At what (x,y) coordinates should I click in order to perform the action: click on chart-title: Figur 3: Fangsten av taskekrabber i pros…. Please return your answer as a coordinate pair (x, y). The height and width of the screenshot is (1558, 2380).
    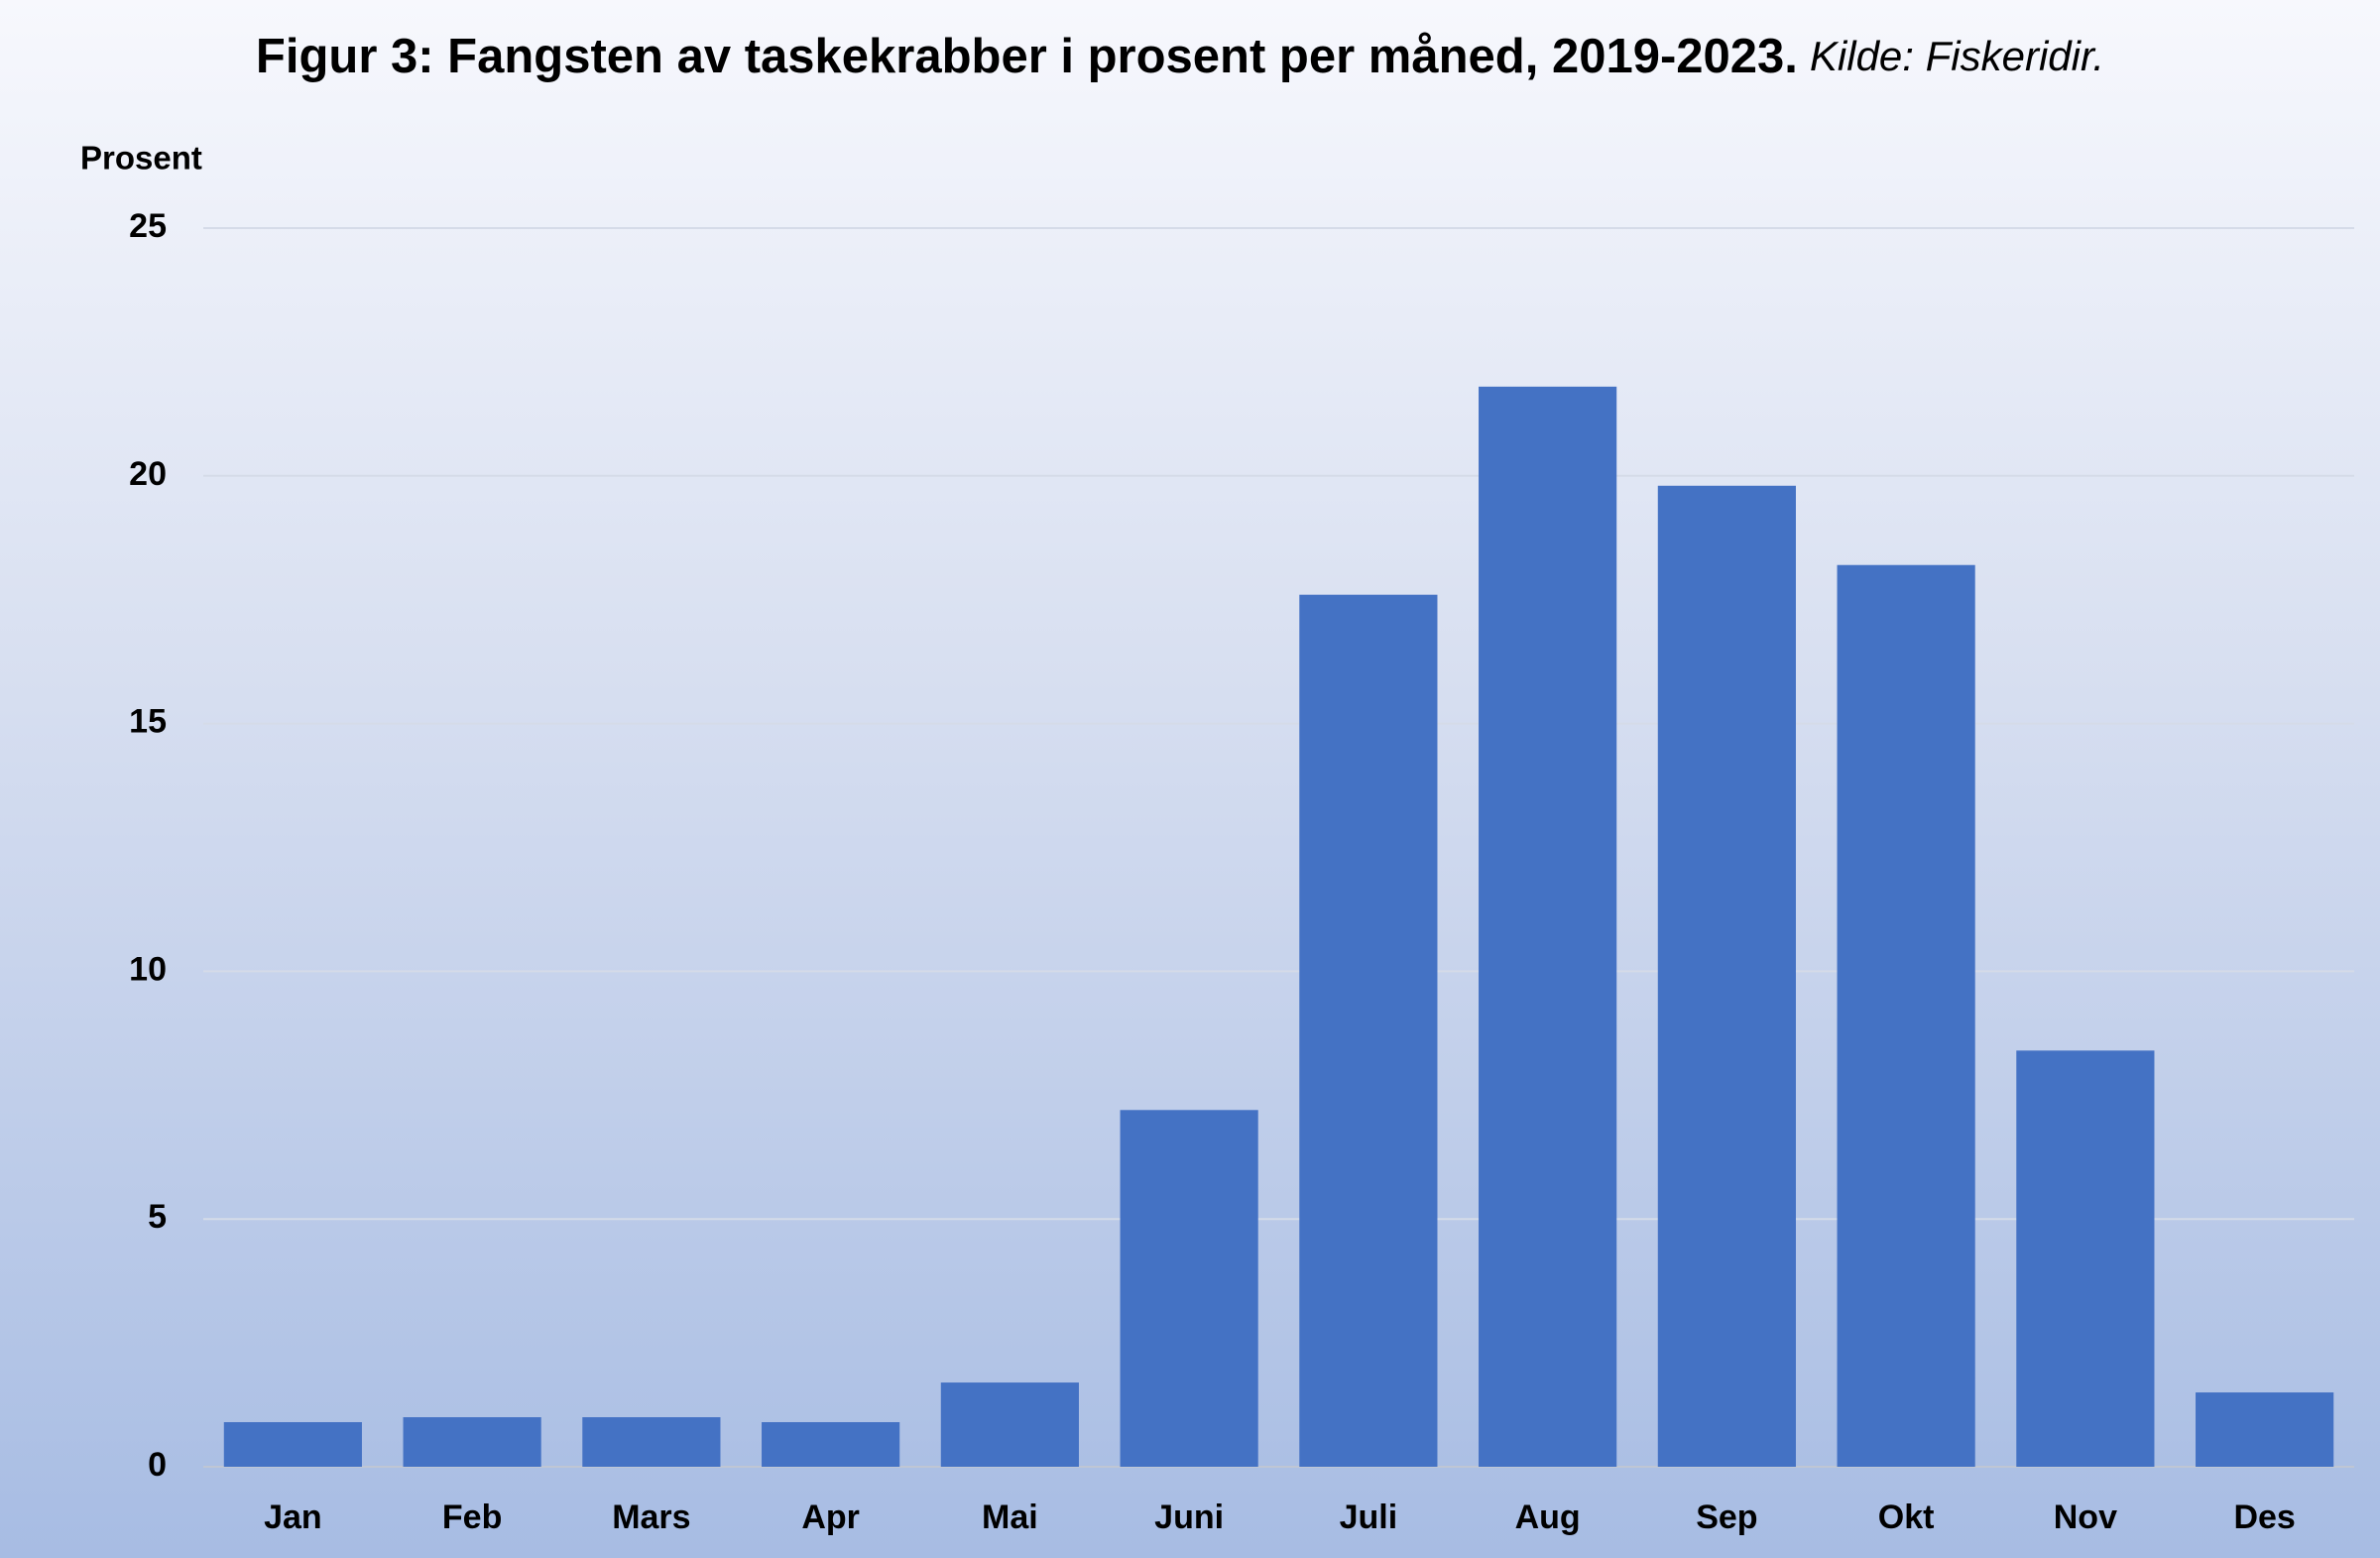
    Looking at the image, I should click on (1027, 56).